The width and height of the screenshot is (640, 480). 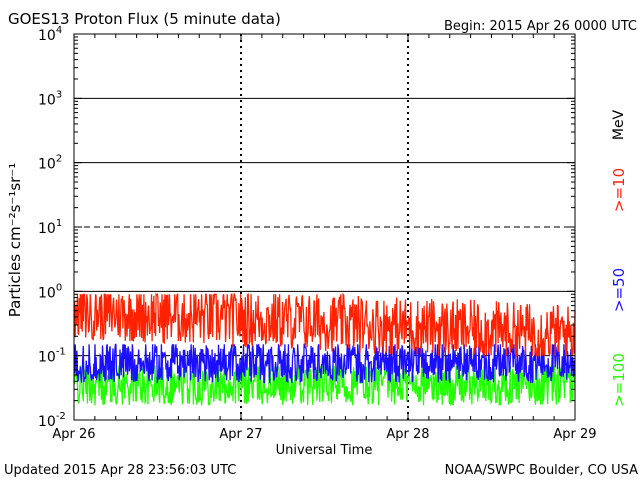 I want to click on y-tick-exponent: 3, so click(x=59, y=94).